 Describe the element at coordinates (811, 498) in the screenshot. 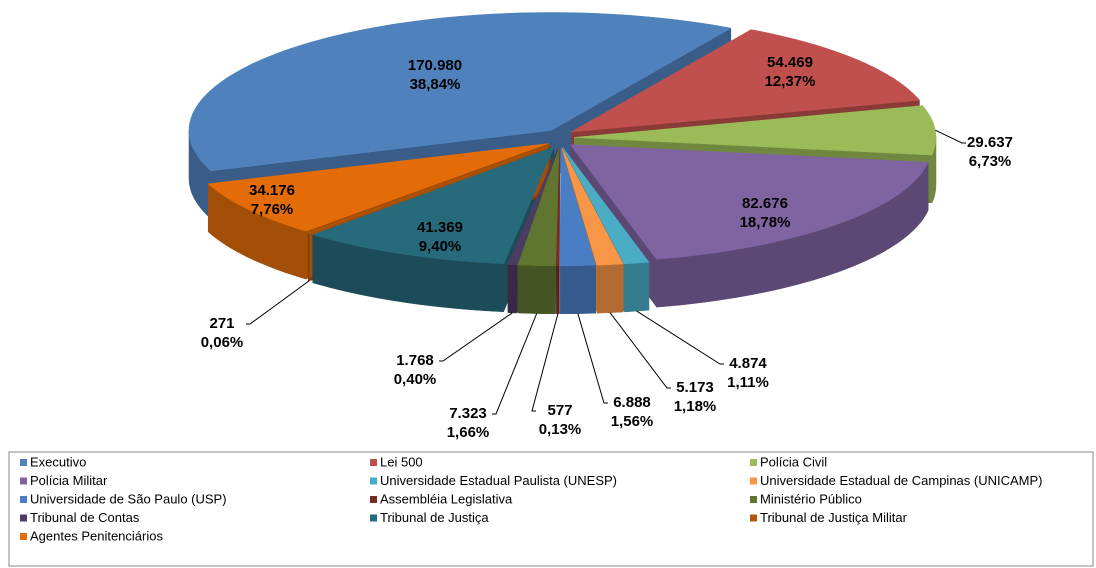

I see `legend-label: Ministério Público` at that location.